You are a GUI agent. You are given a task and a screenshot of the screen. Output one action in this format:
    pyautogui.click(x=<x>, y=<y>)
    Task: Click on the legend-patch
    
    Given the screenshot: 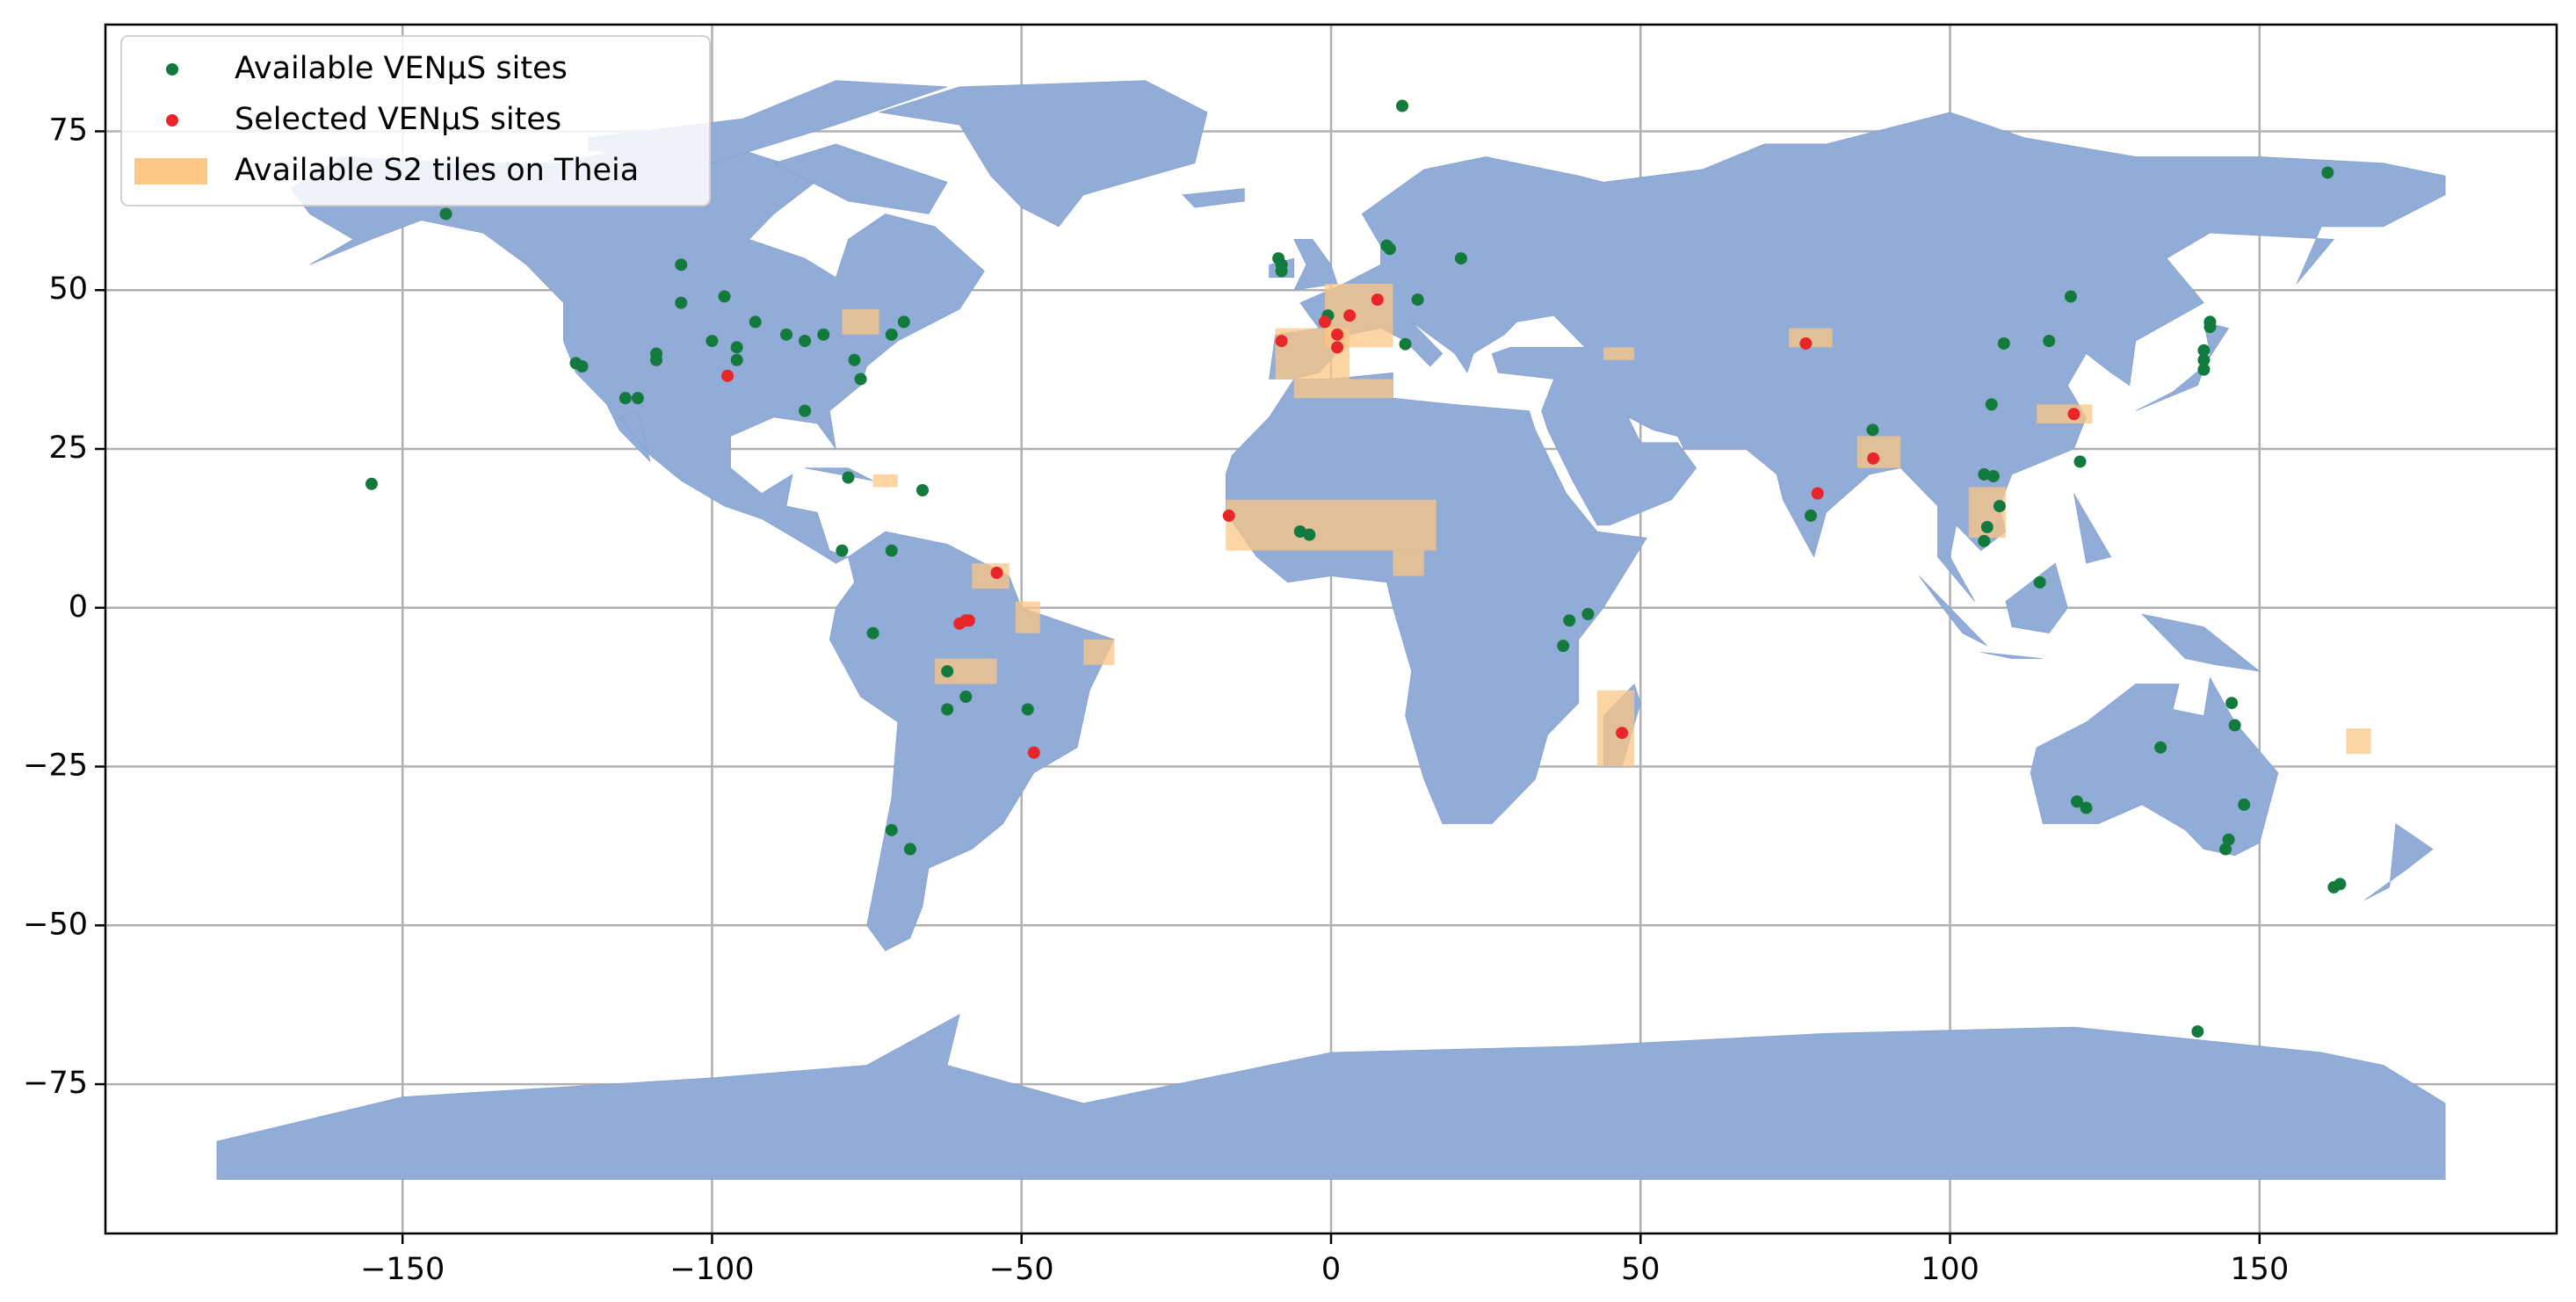 What is the action you would take?
    pyautogui.click(x=170, y=171)
    